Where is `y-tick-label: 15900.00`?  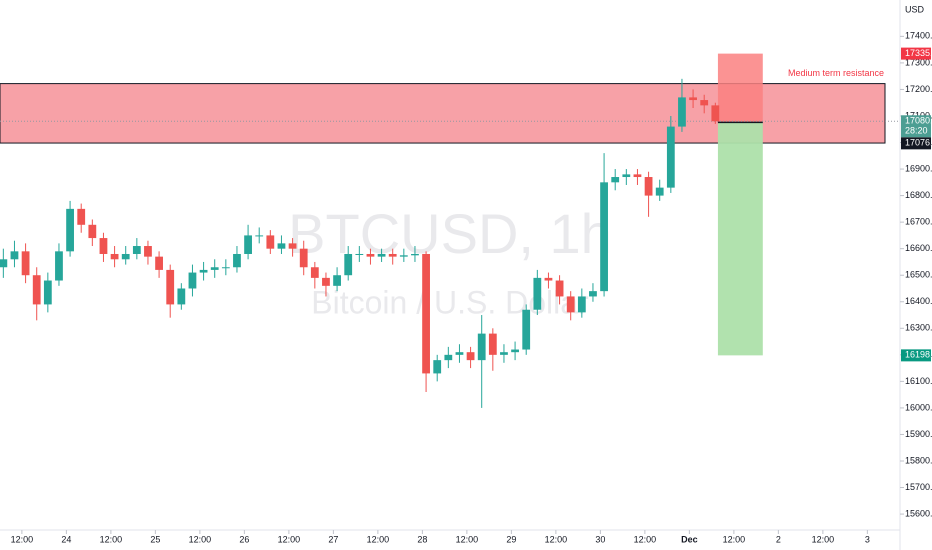 y-tick-label: 15900.00 is located at coordinates (918, 434).